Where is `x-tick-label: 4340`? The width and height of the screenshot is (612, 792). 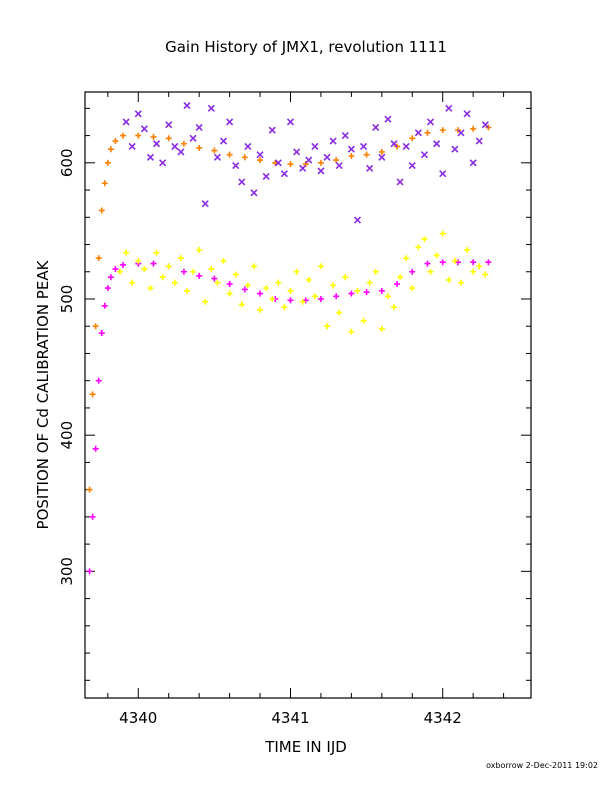 x-tick-label: 4340 is located at coordinates (138, 718).